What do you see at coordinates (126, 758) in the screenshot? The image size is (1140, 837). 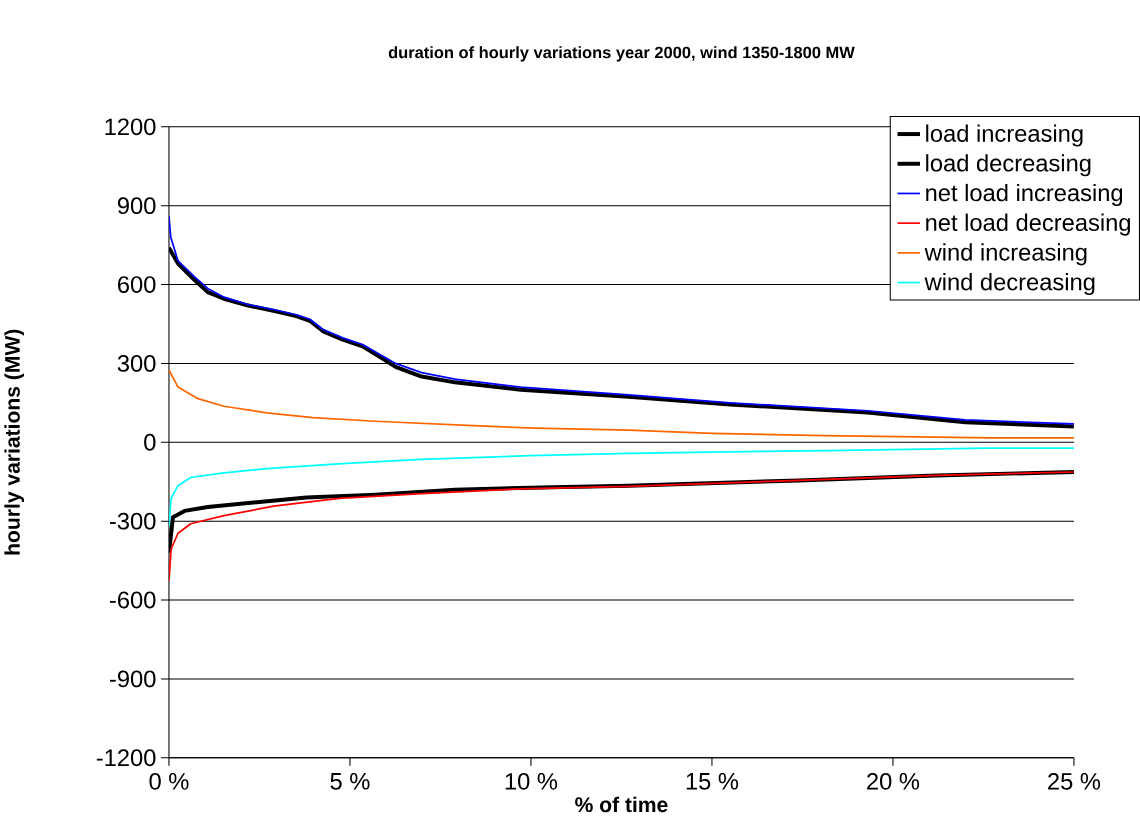 I see `y-tick-label: -1200` at bounding box center [126, 758].